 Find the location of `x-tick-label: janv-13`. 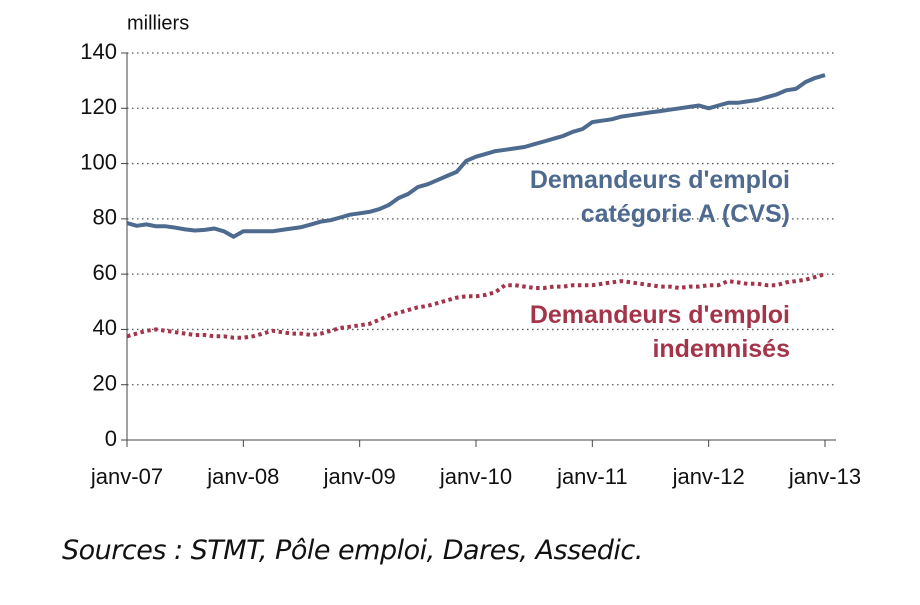

x-tick-label: janv-13 is located at coordinates (824, 476).